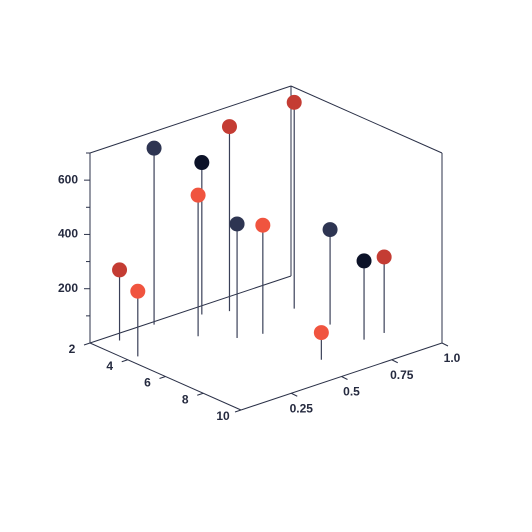  I want to click on y-tick-label: 0.5, so click(351, 392).